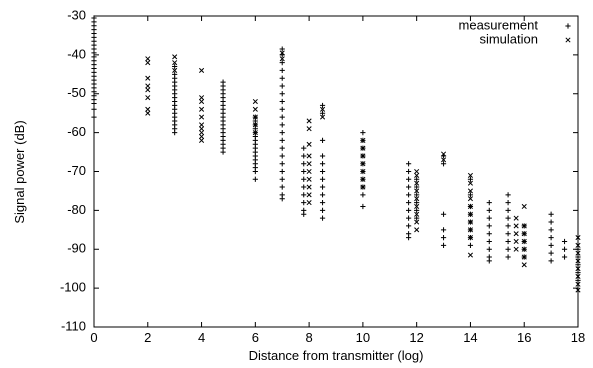  I want to click on x-tick-label: 6, so click(255, 337).